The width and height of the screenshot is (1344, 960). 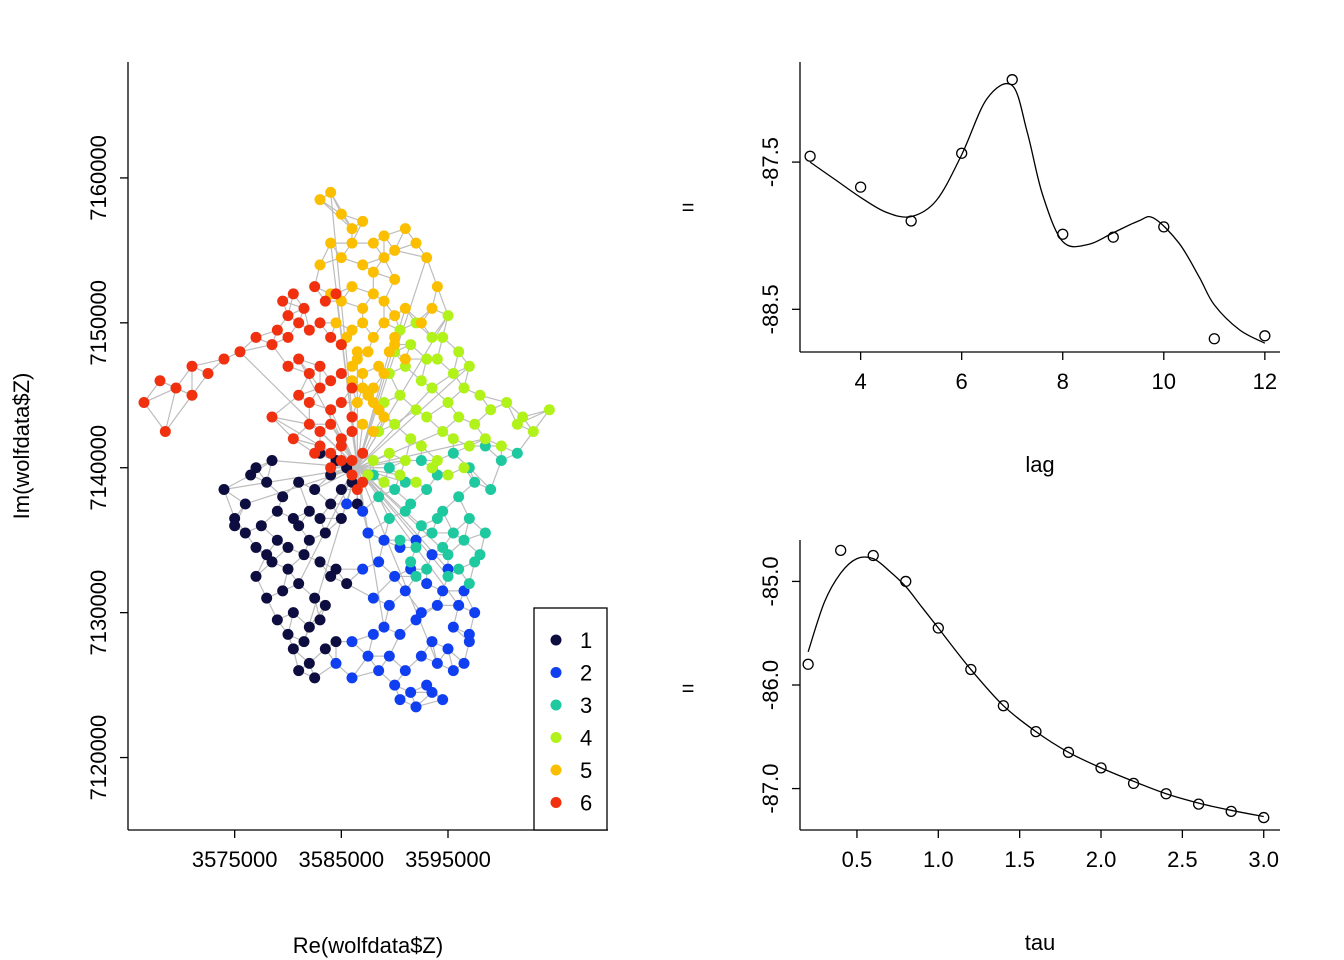 I want to click on lag-x-ticks: 4 6 8 10 12, so click(x=1066, y=373).